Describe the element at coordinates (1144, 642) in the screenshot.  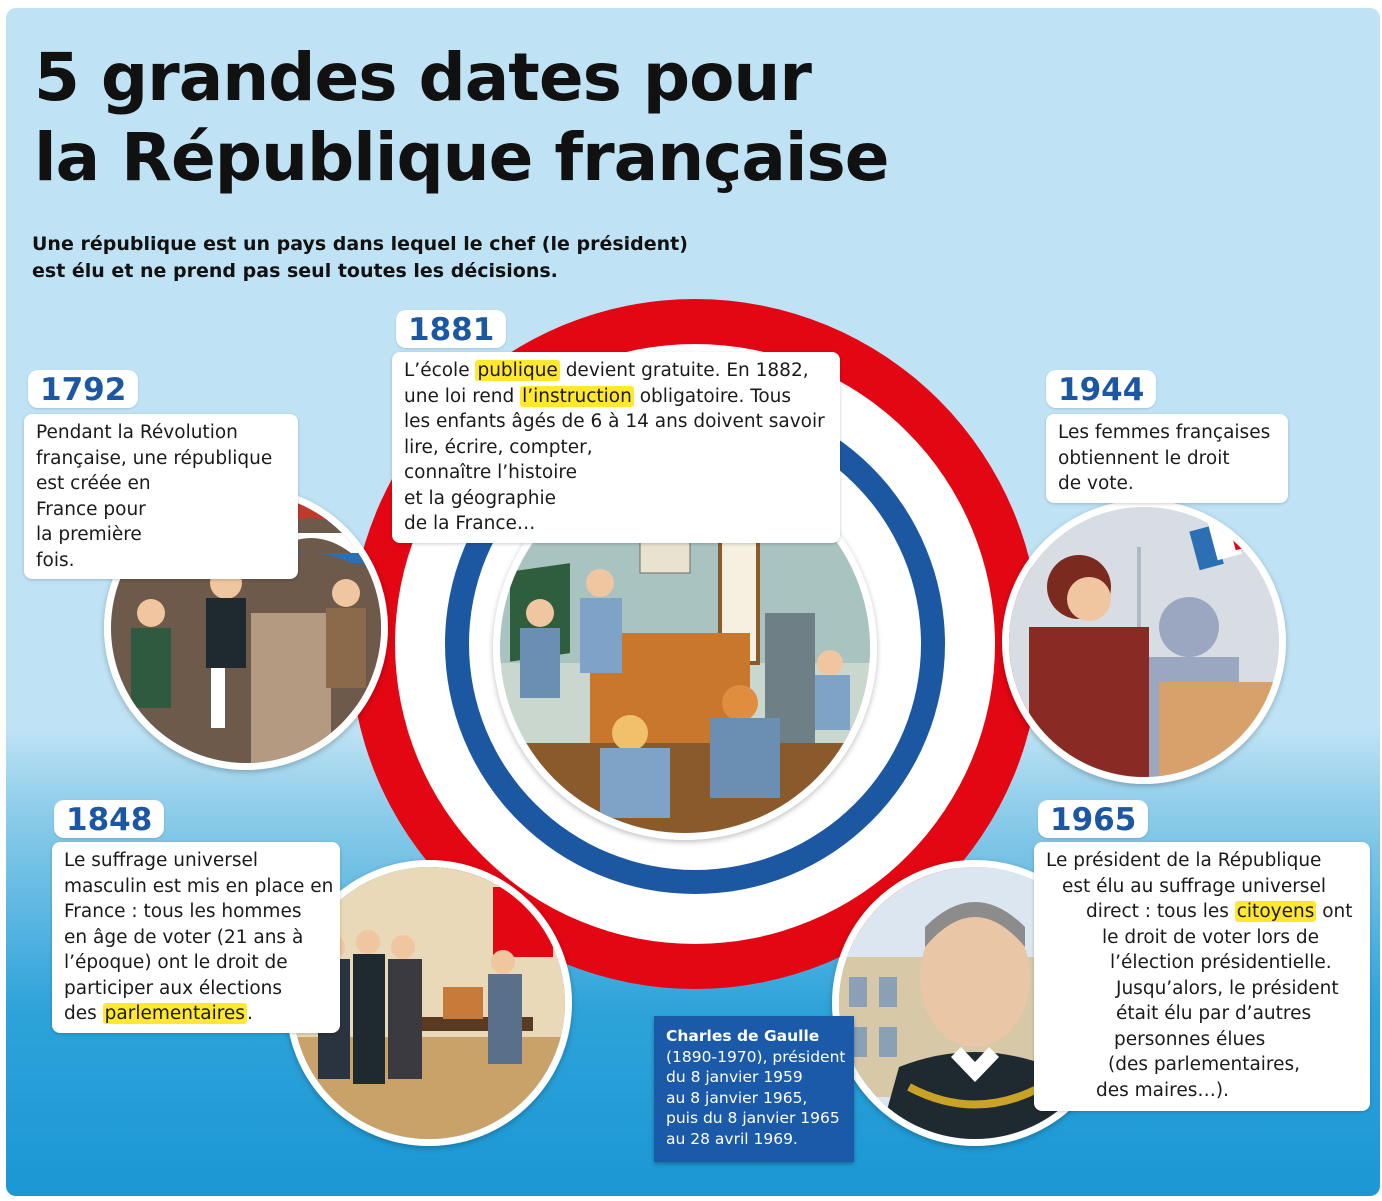
I see `woman-voting-illustration` at that location.